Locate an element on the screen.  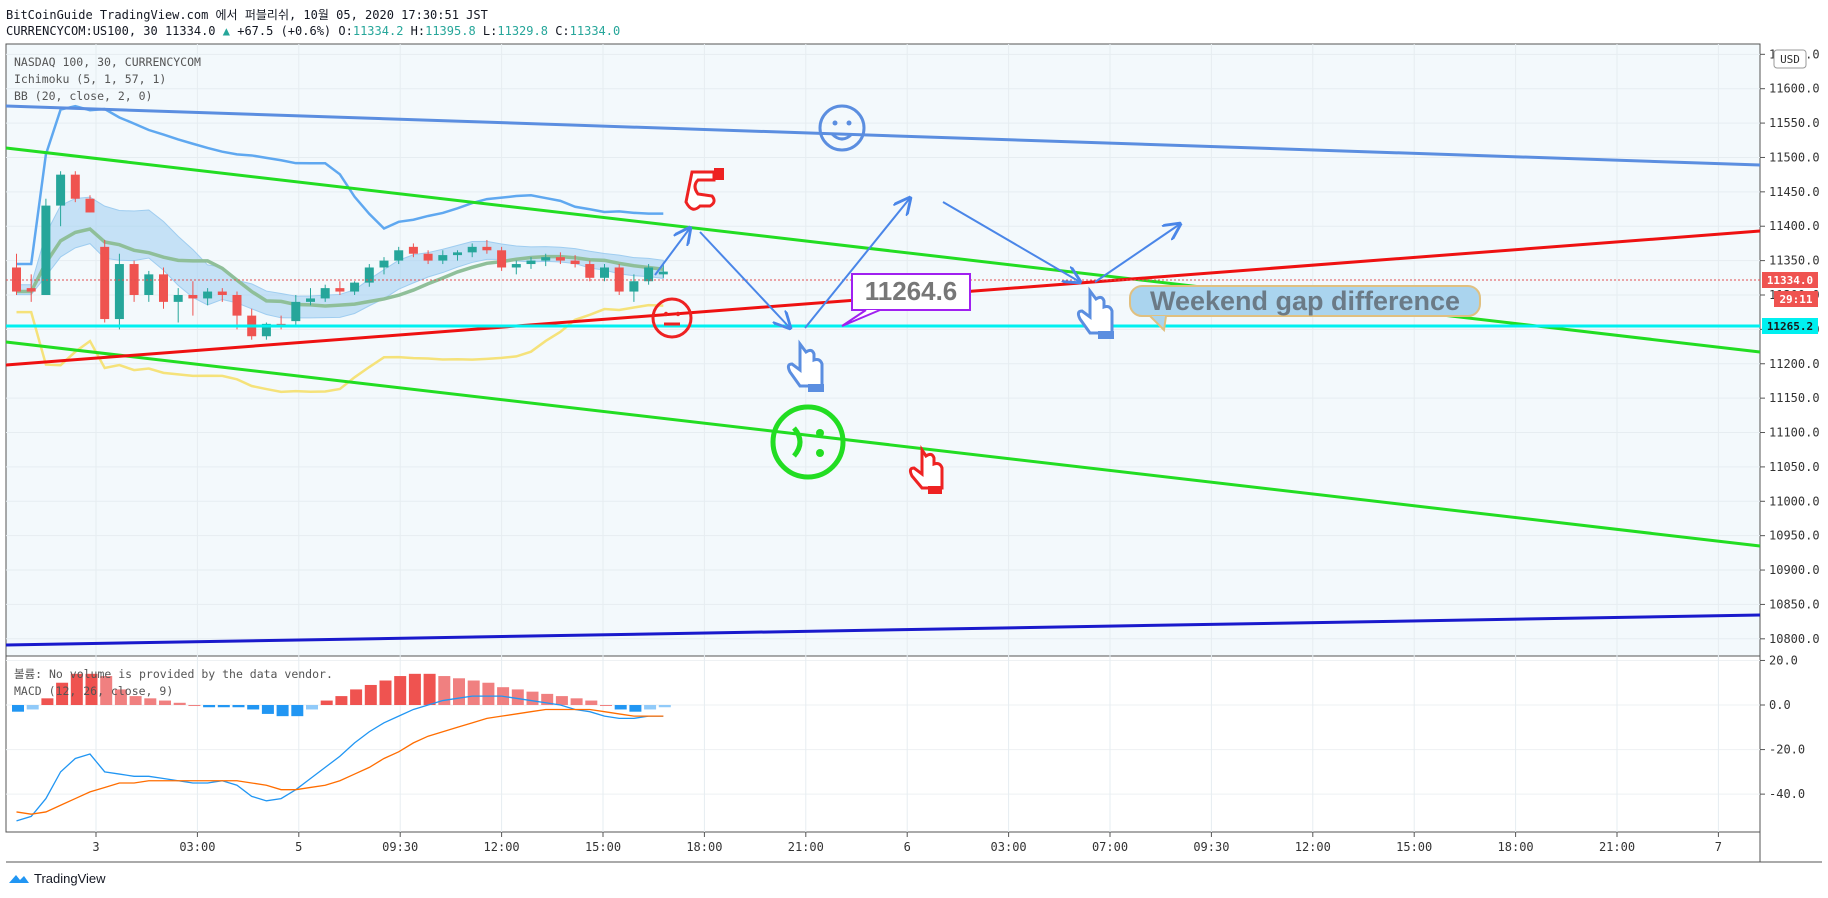
currency-button: USD is located at coordinates (1790, 59).